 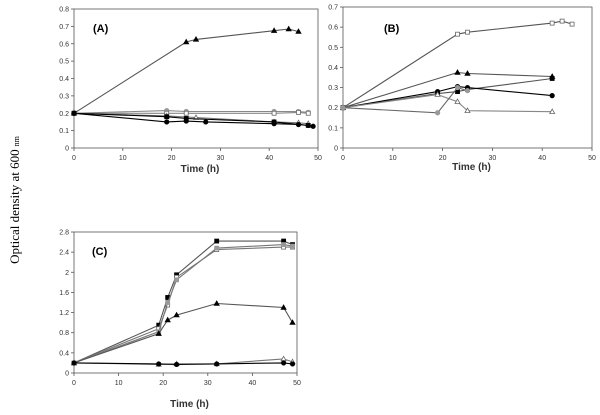 What do you see at coordinates (64, 293) in the screenshot?
I see `y-tick-label: 1.6` at bounding box center [64, 293].